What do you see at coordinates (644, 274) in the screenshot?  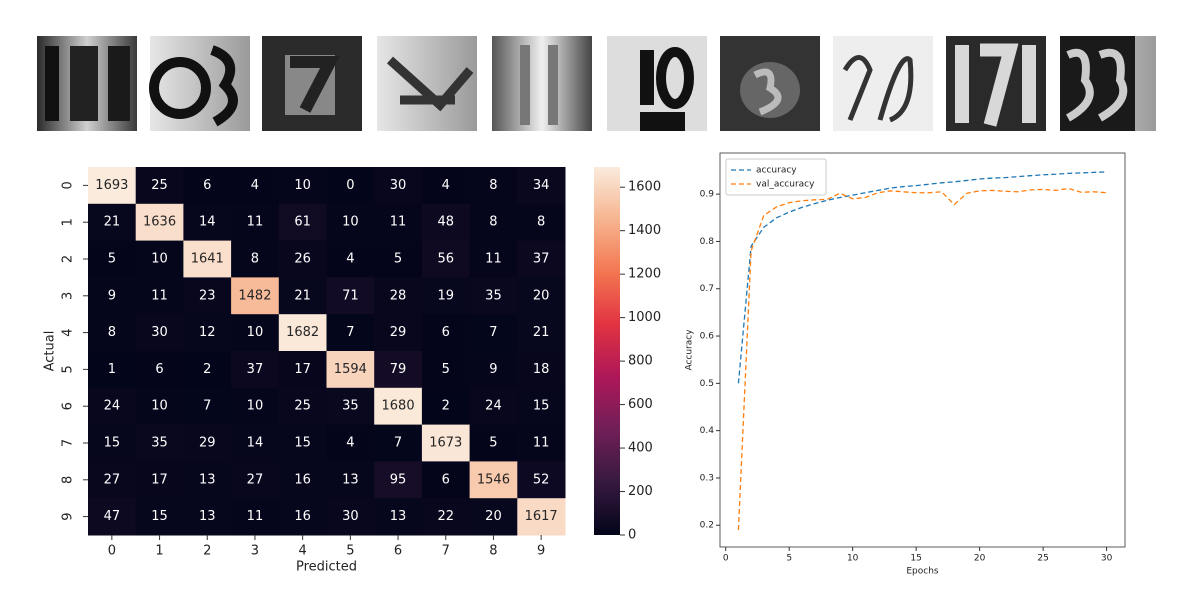 I see `colorbar-tick-label: 1200` at bounding box center [644, 274].